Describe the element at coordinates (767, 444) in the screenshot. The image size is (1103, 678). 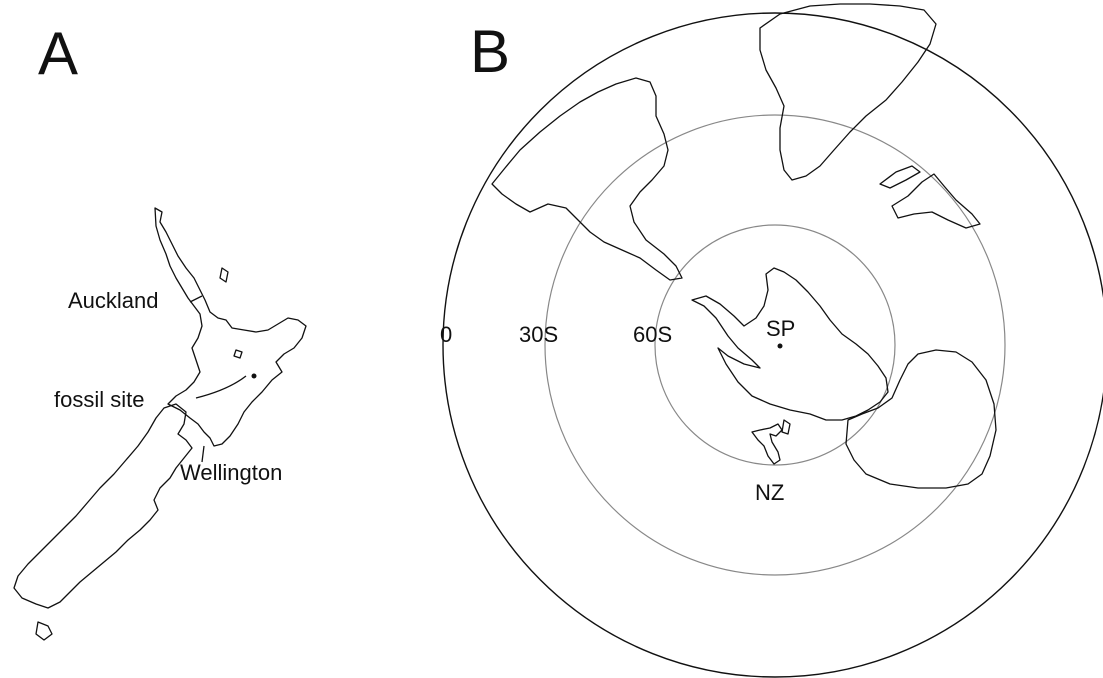
I see `landmass-new-zealand` at that location.